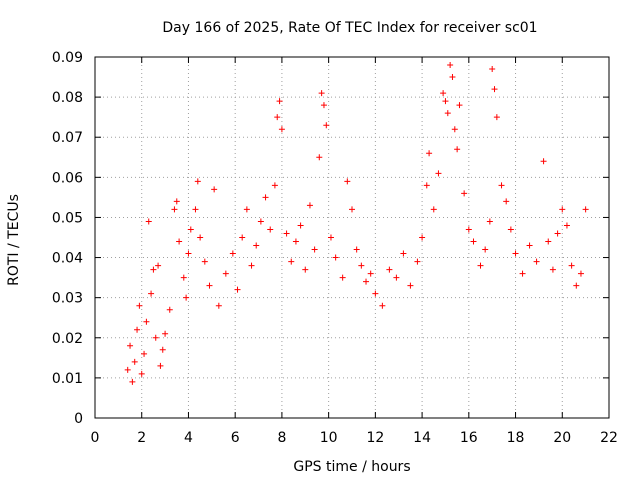 The height and width of the screenshot is (480, 640). Describe the element at coordinates (67, 138) in the screenshot. I see `y-tick-label: 0.07` at that location.